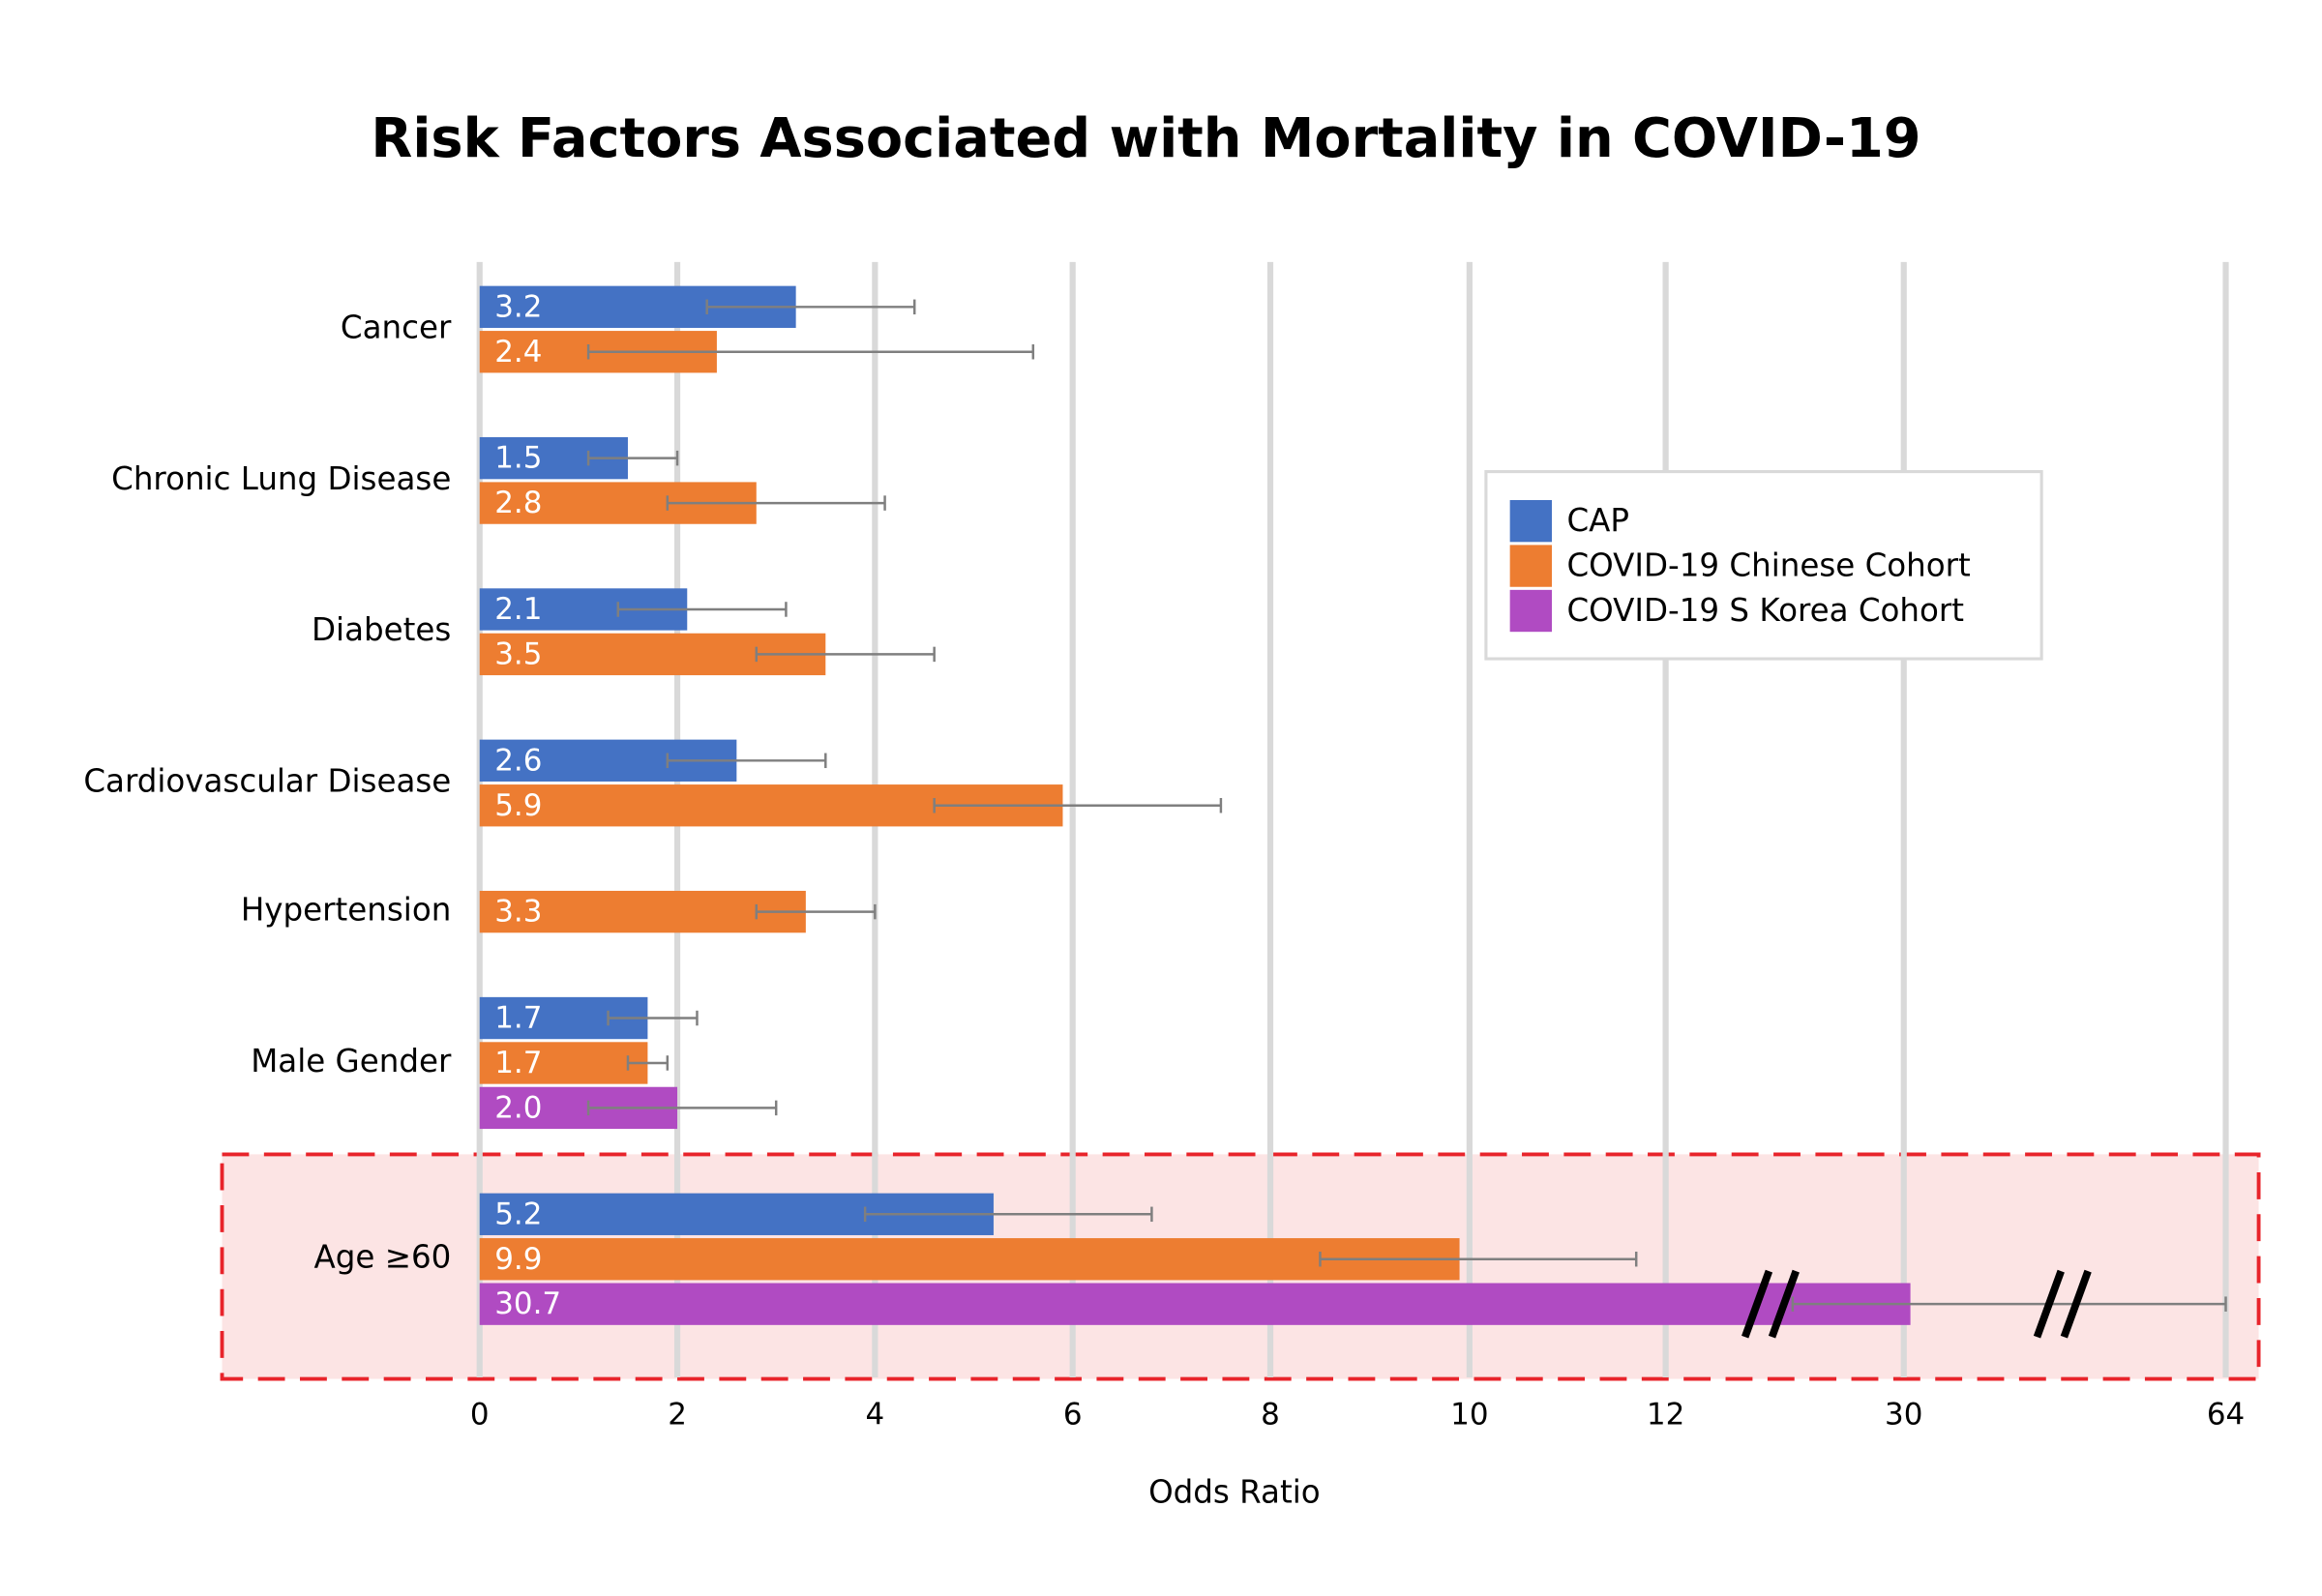 The width and height of the screenshot is (2322, 1596). I want to click on x-tick-label: 4, so click(875, 1415).